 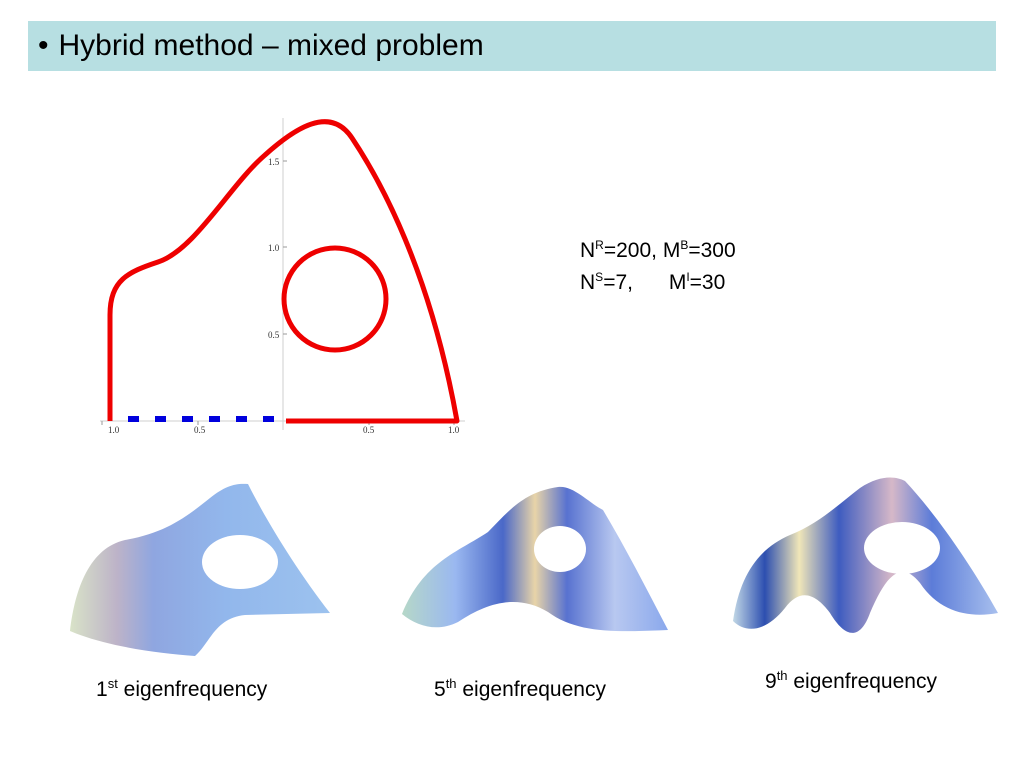 What do you see at coordinates (618, 282) in the screenshot?
I see `param-val: =7,` at bounding box center [618, 282].